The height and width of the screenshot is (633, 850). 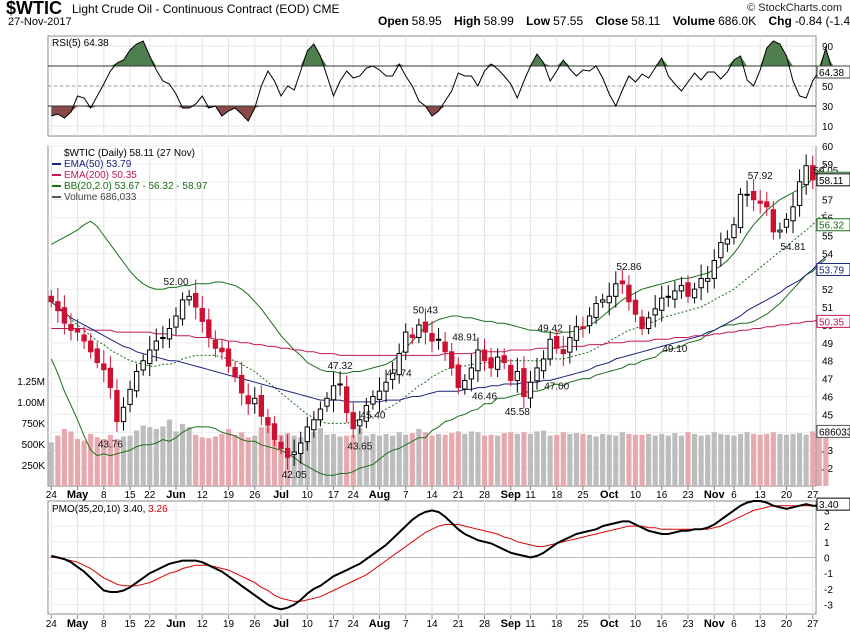 I want to click on price-annotation: 48.91, so click(x=464, y=337).